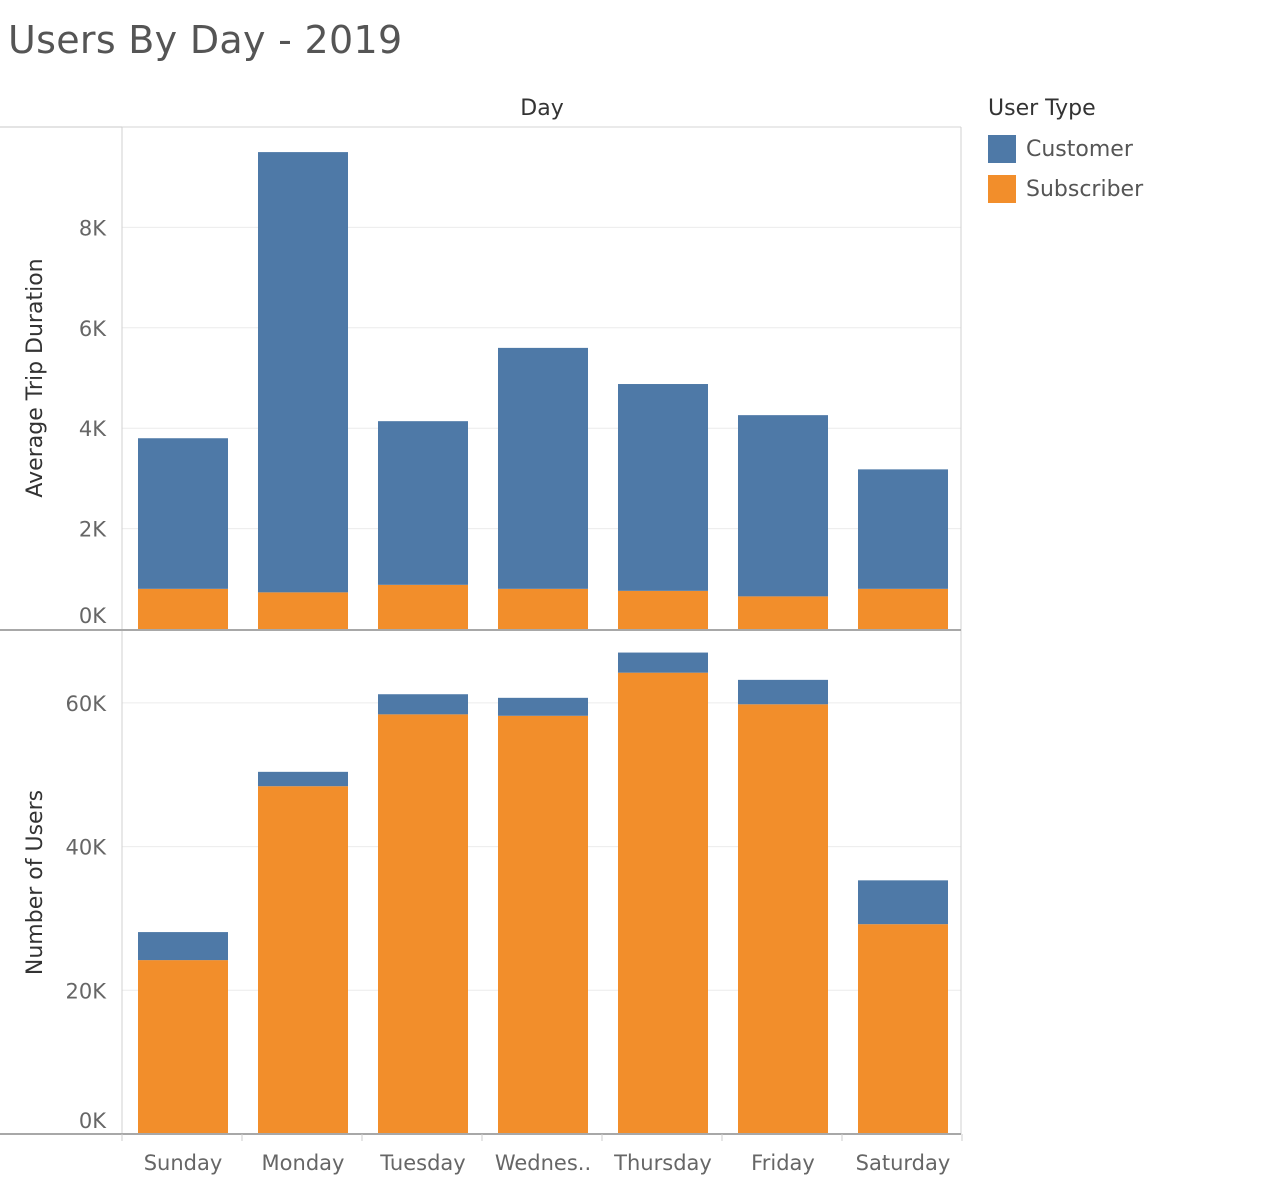  Describe the element at coordinates (93, 530) in the screenshot. I see `y-tick-label-1-1: 2K` at that location.